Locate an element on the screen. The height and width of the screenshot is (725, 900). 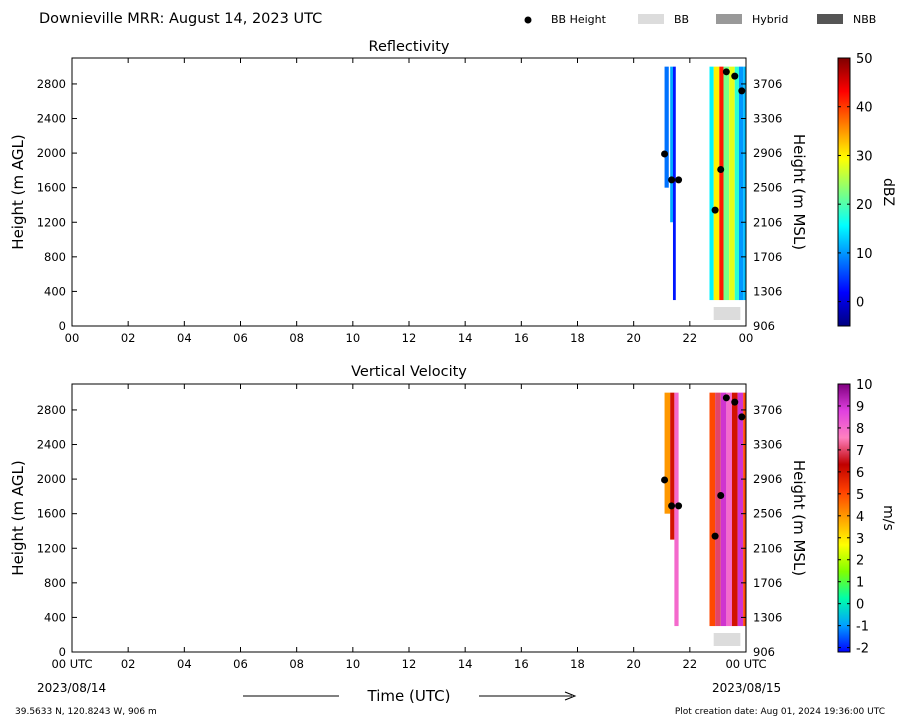
reflectivity-xtick-label: 16 is located at coordinates (521, 338).